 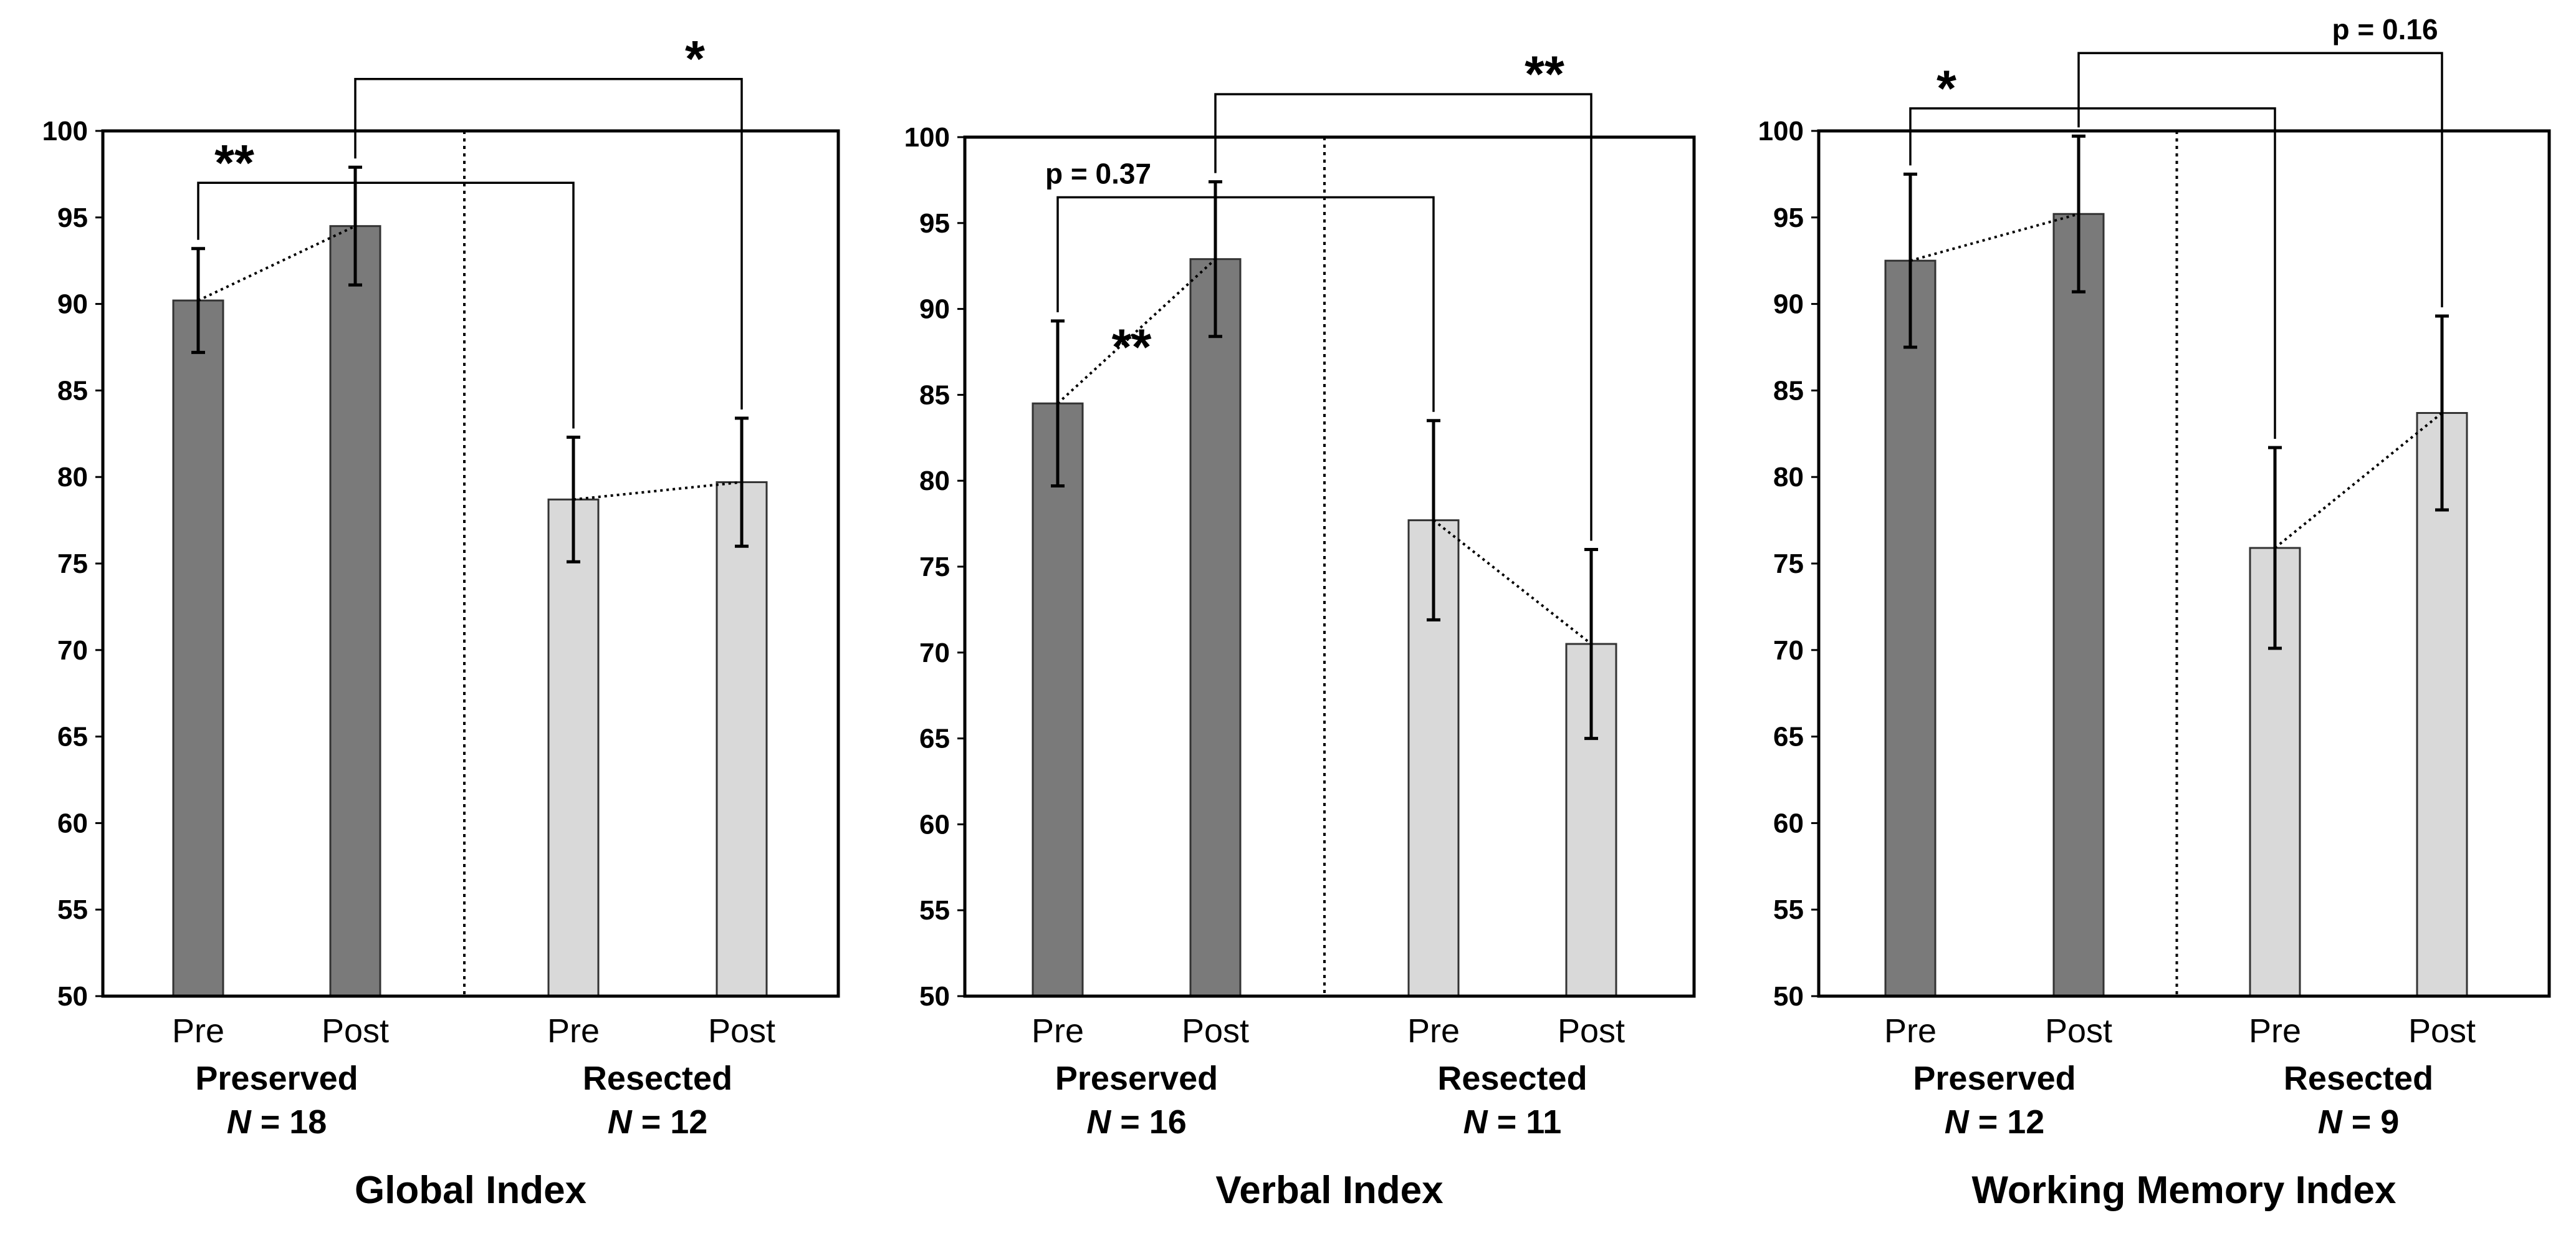 I want to click on sample-size-label: N = 18, so click(x=277, y=1122).